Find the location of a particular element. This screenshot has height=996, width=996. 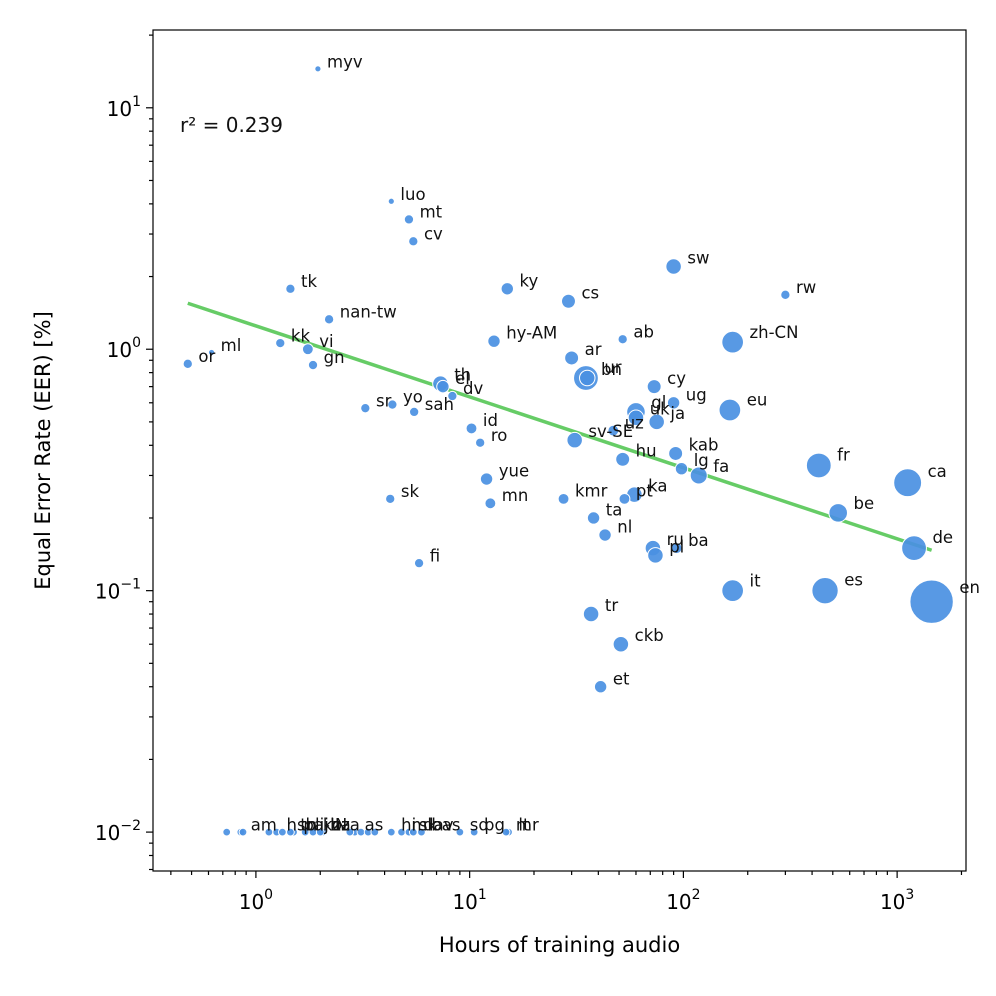

x-tick-label: 10⁰ is located at coordinates (256, 900).